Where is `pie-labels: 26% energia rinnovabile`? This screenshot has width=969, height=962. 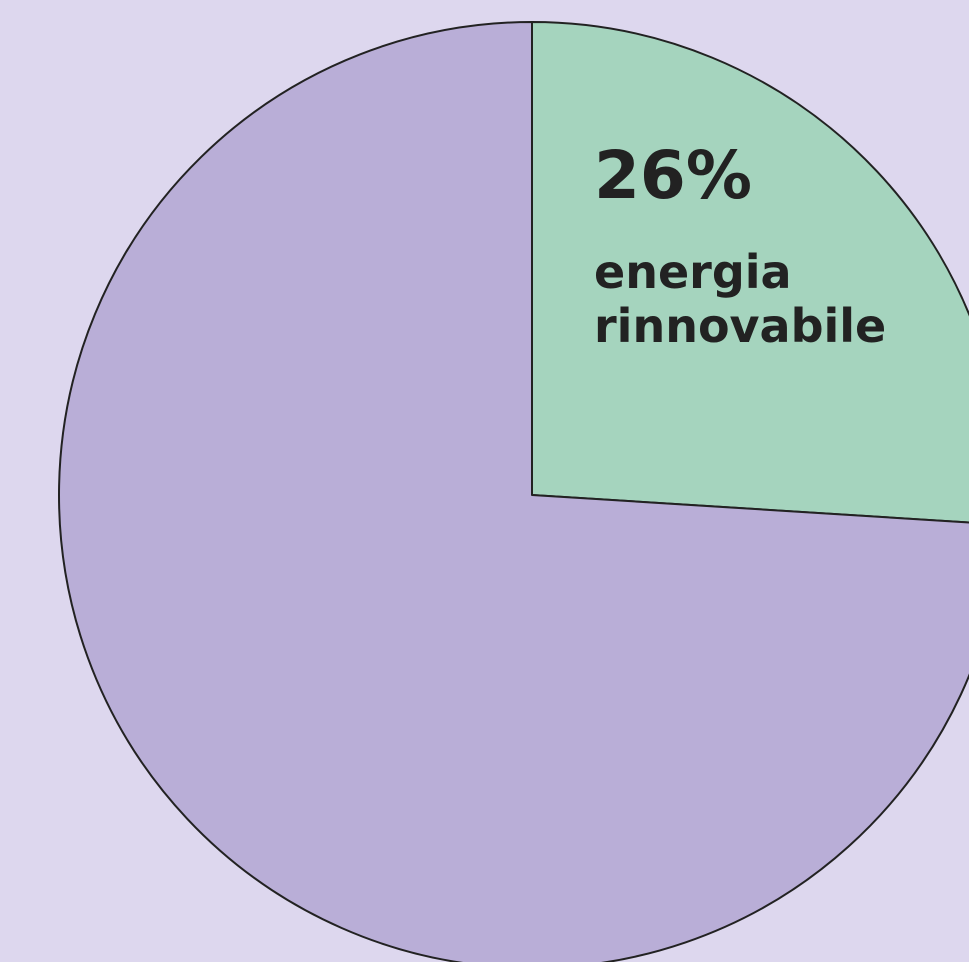 pie-labels: 26% energia rinnovabile is located at coordinates (740, 245).